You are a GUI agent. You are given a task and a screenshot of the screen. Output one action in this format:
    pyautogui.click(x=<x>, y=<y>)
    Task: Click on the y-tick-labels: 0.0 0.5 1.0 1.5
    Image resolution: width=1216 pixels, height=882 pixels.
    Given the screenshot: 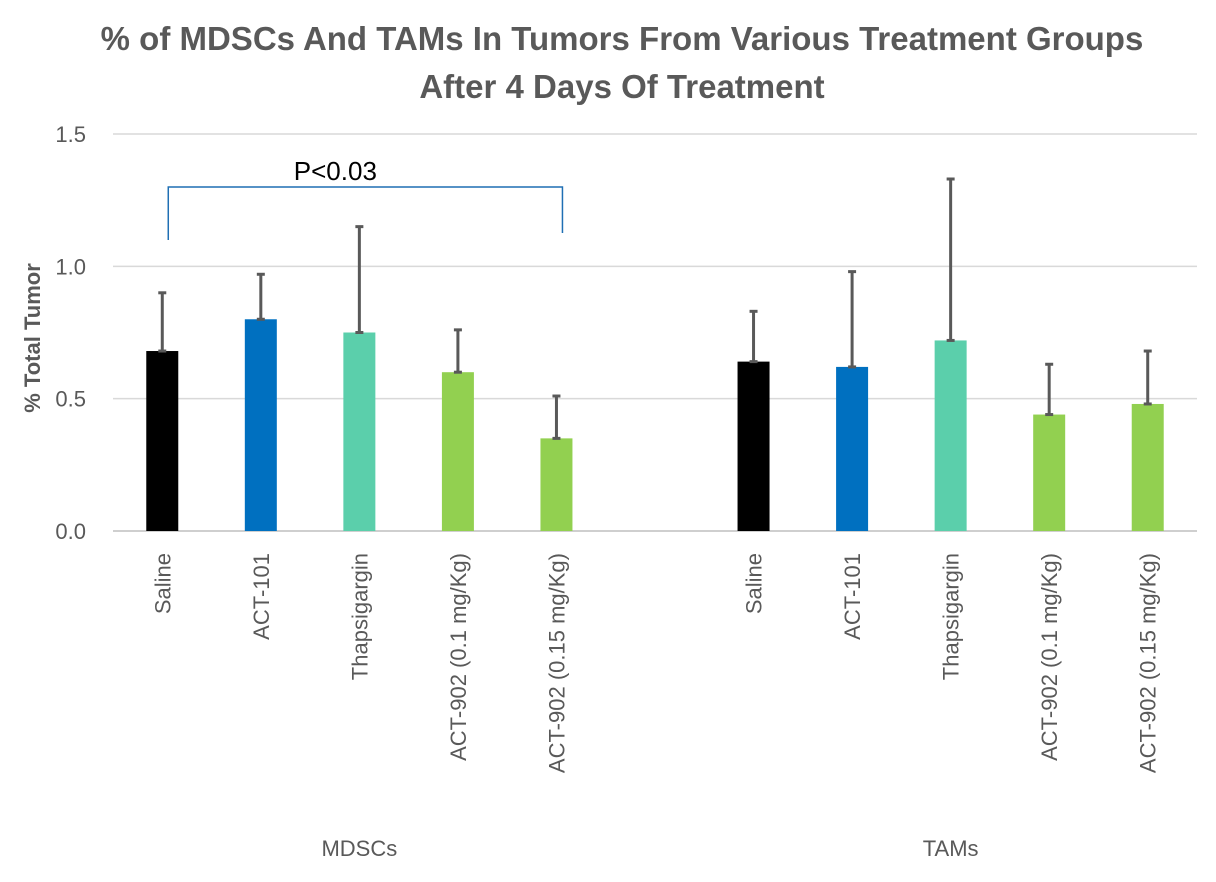 What is the action you would take?
    pyautogui.click(x=70, y=333)
    